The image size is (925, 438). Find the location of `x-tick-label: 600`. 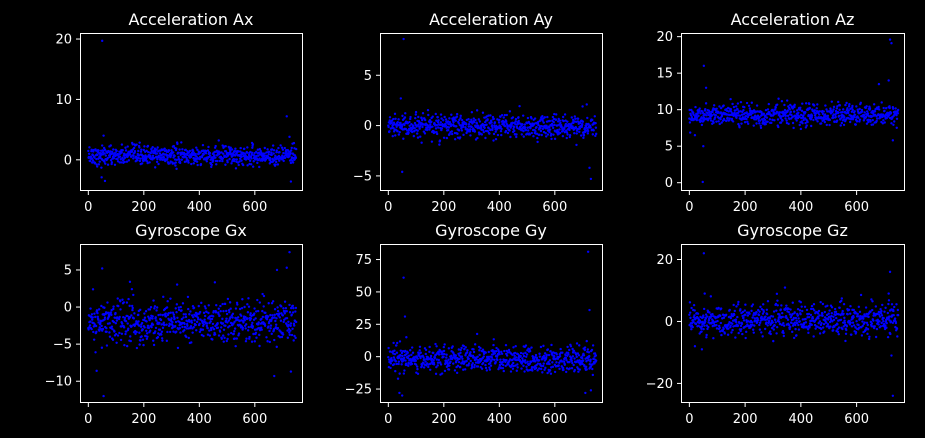

x-tick-label: 600 is located at coordinates (856, 419).